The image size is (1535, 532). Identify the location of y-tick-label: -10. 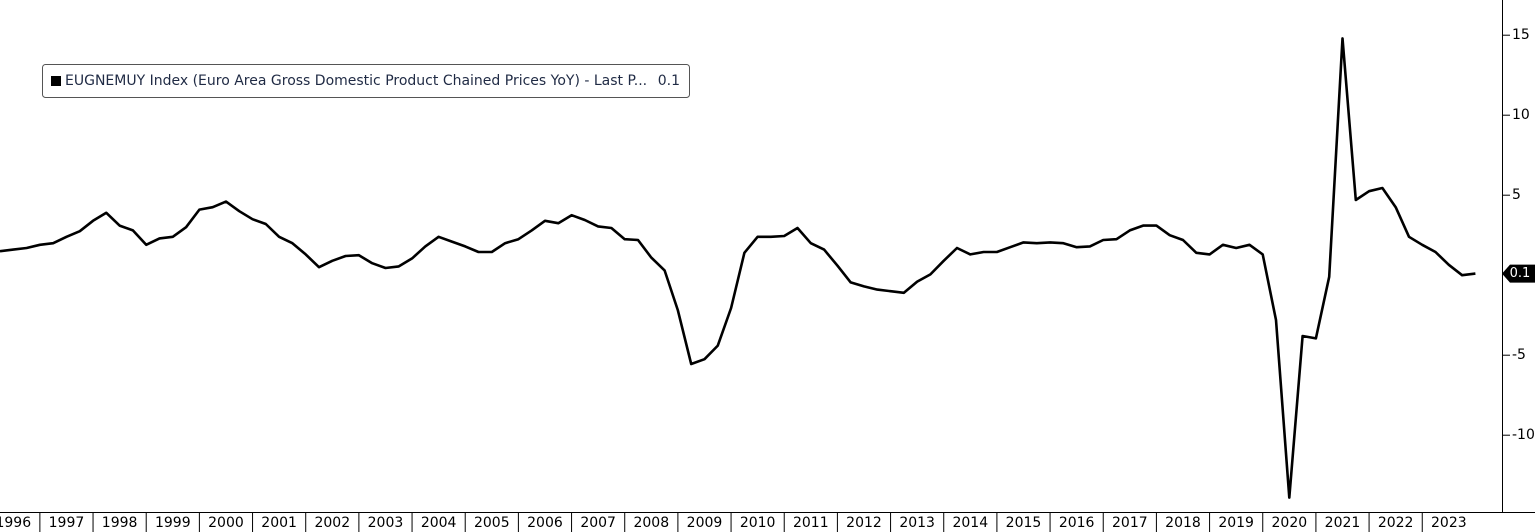
(1523, 435).